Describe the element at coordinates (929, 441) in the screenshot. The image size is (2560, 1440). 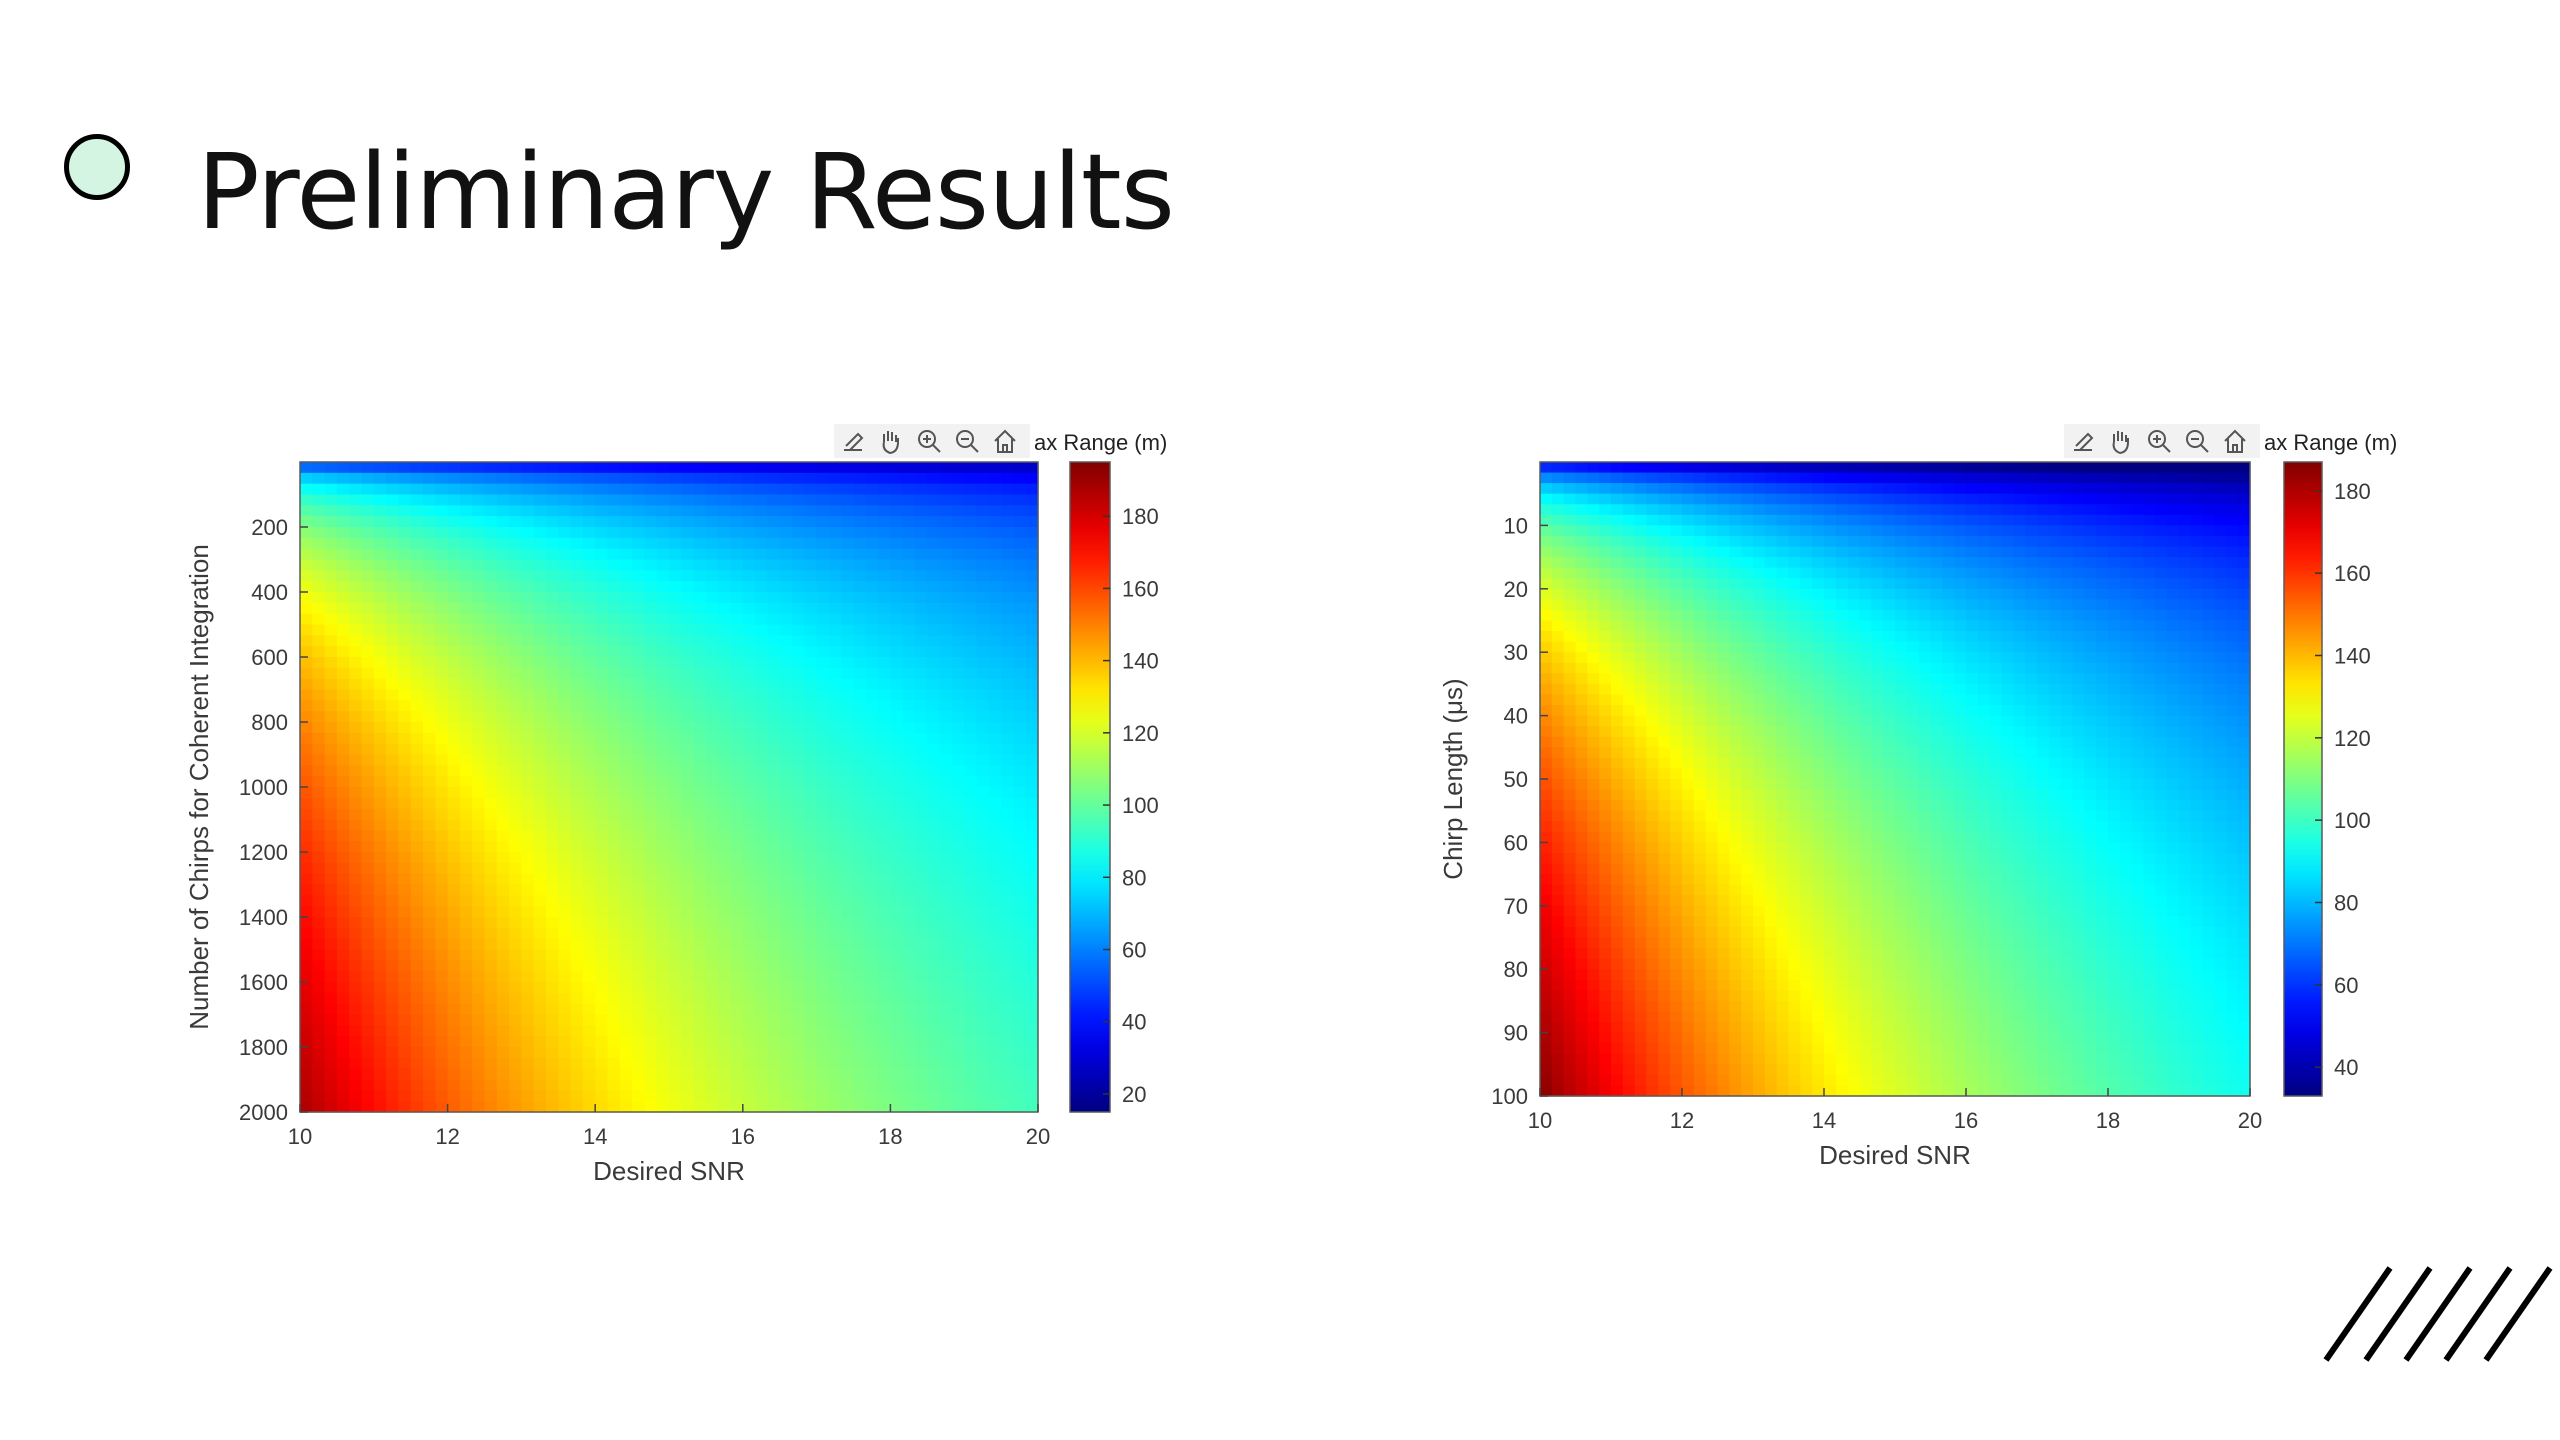
I see `zoom-in-icon` at that location.